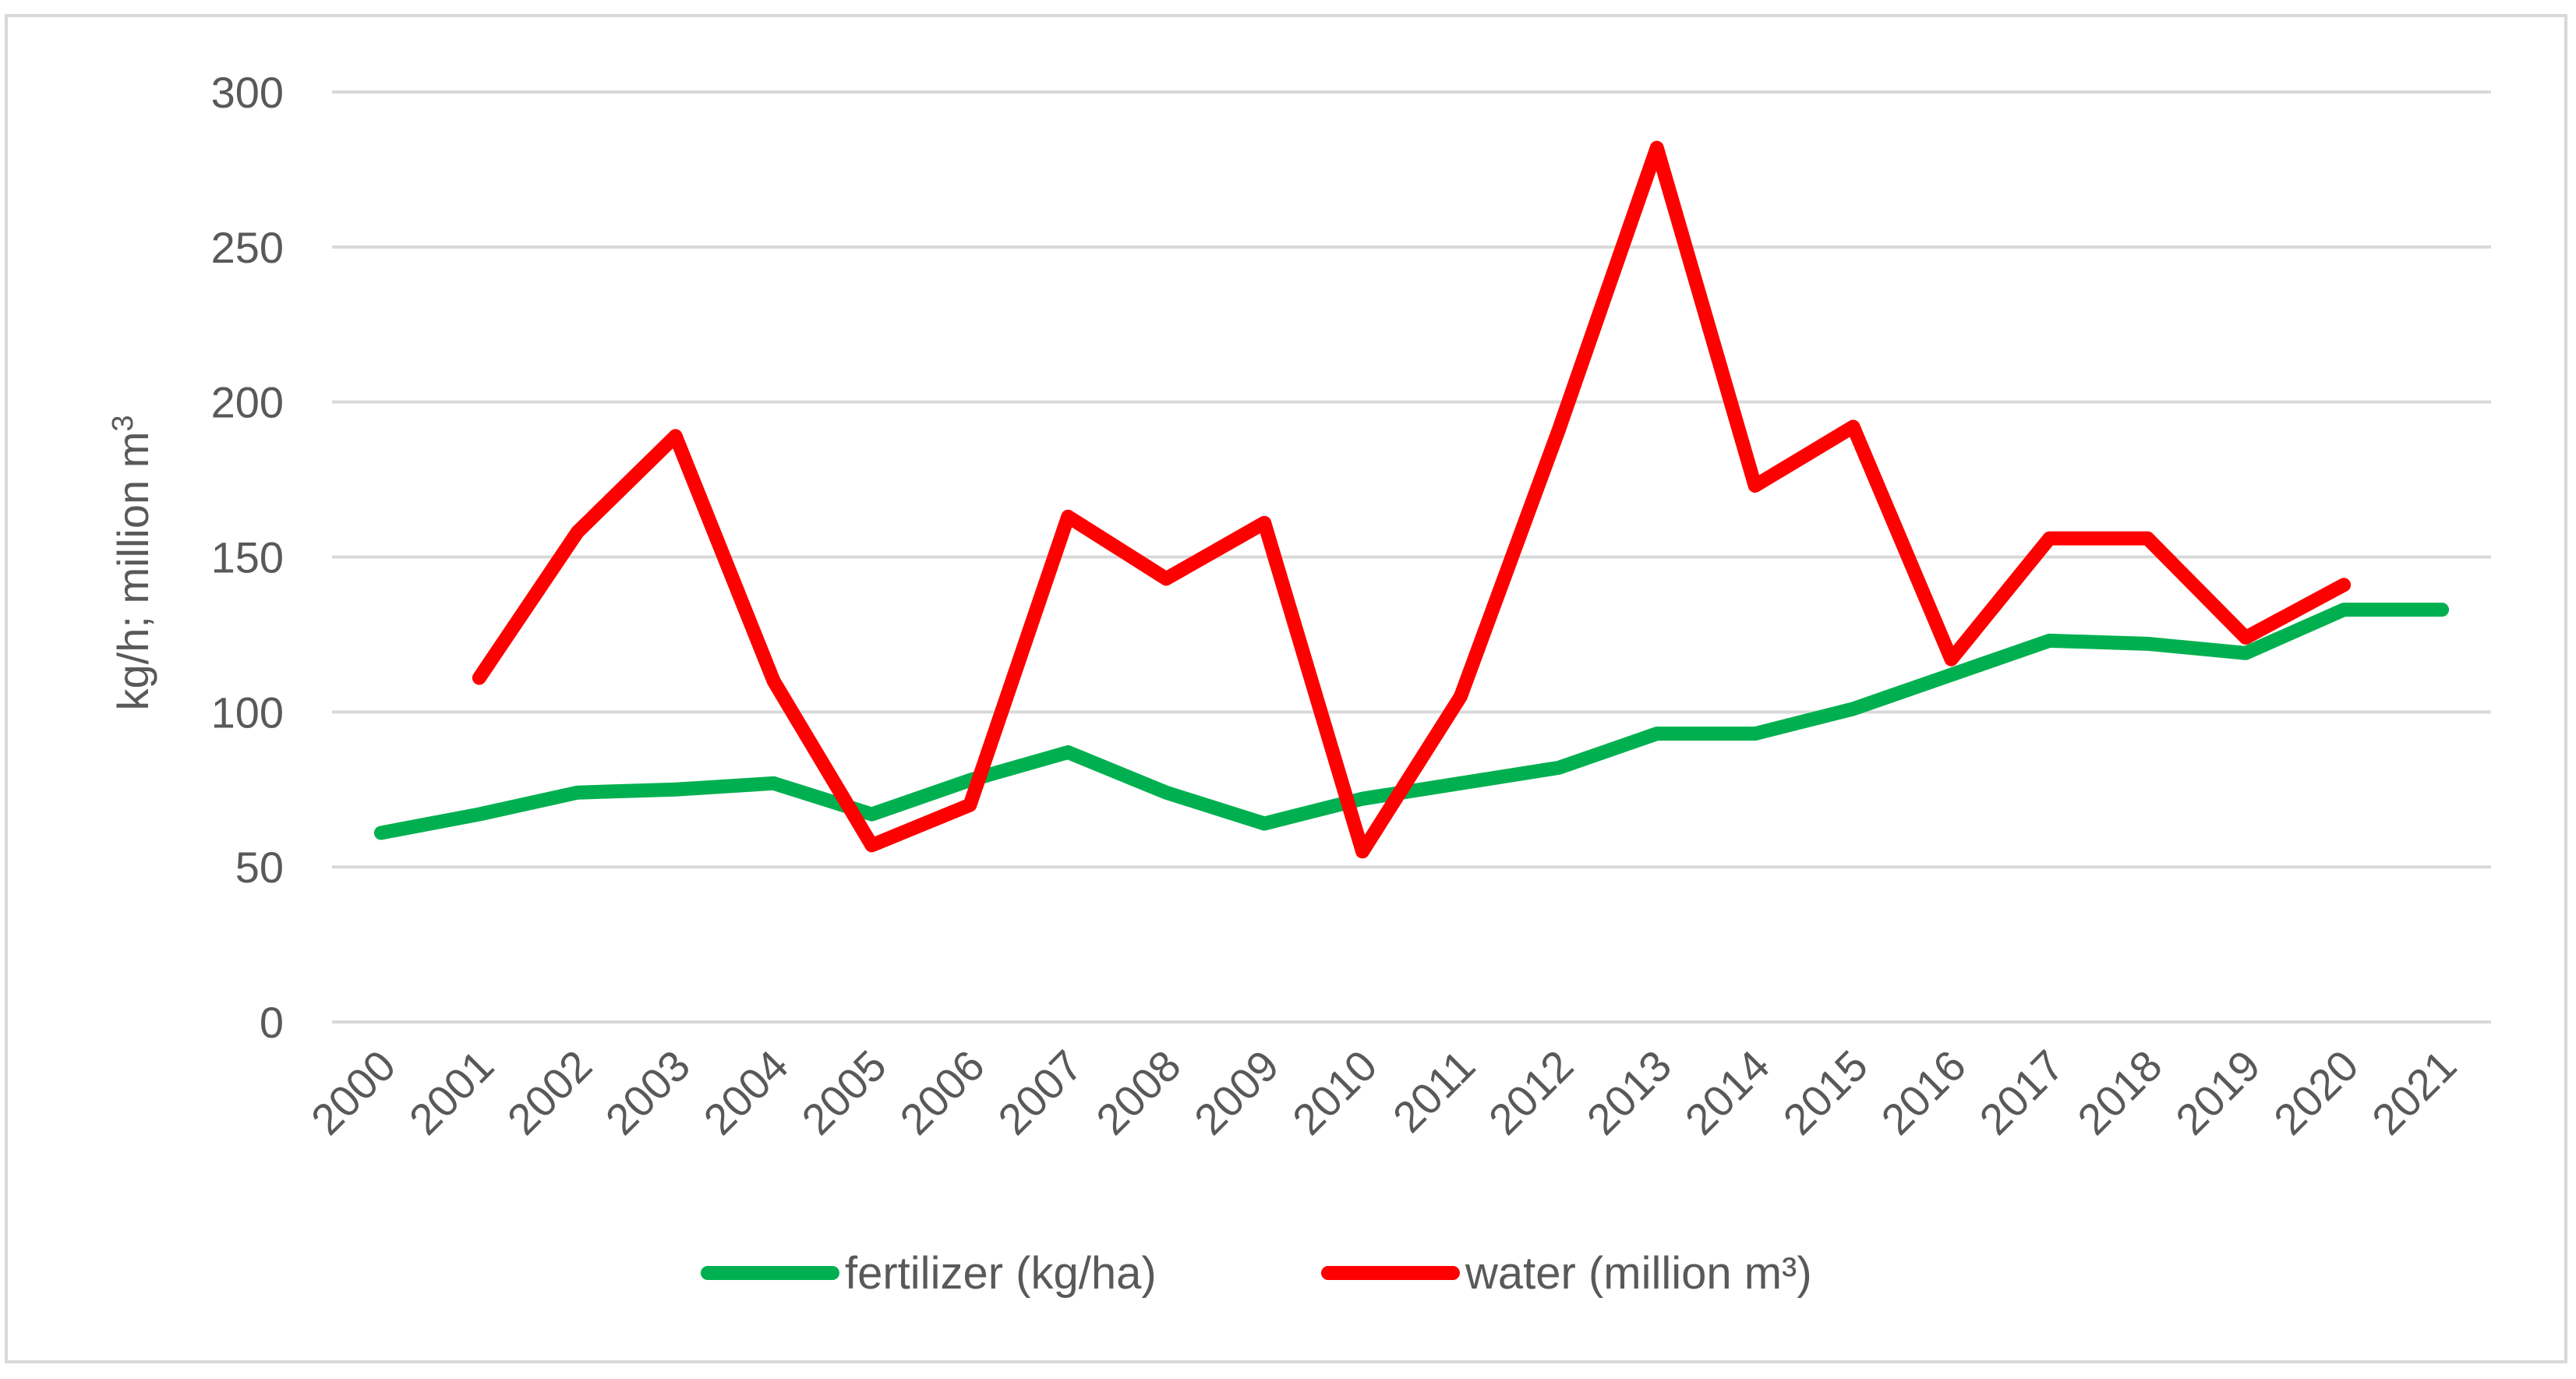 This screenshot has height=1379, width=2576. Describe the element at coordinates (1040, 1092) in the screenshot. I see `x-tick-label: 2007` at that location.